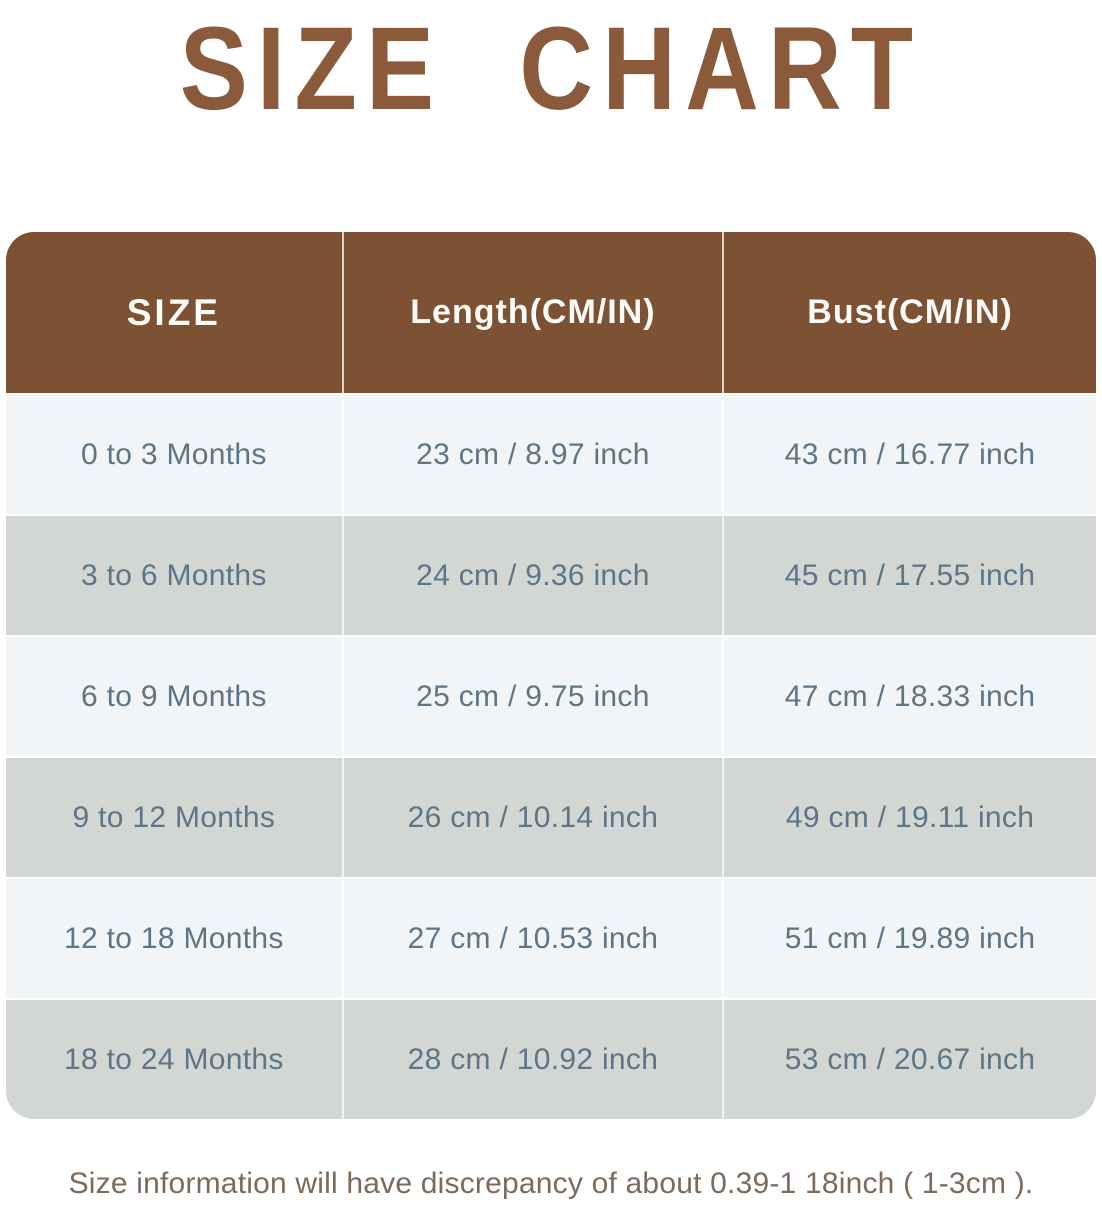 The image size is (1102, 1213). What do you see at coordinates (173, 312) in the screenshot?
I see `header-cell-size: SIZE` at bounding box center [173, 312].